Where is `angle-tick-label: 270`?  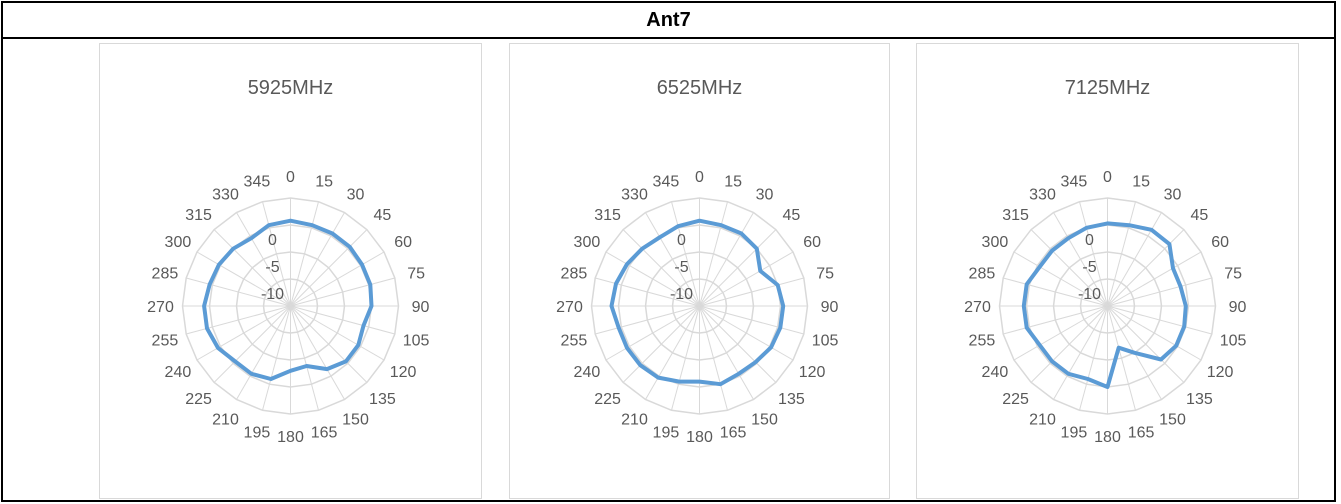 angle-tick-label: 270 is located at coordinates (977, 307).